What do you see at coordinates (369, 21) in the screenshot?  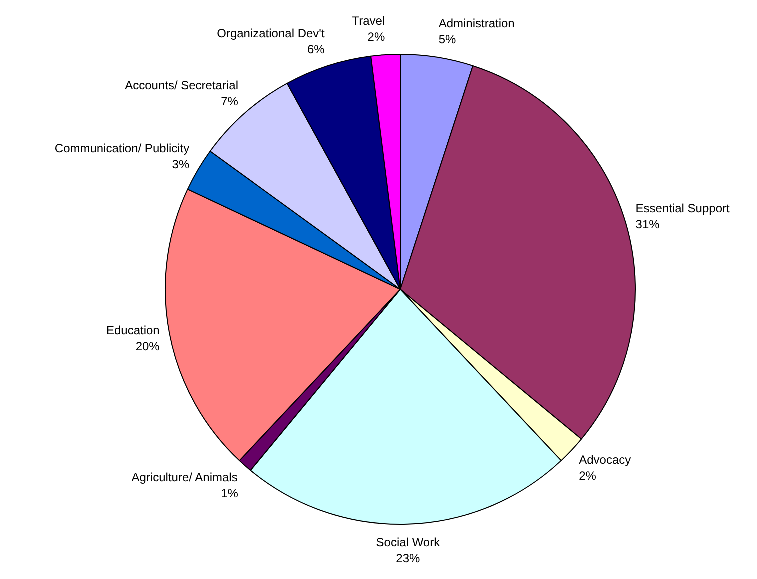 I see `slice-label: Travel` at bounding box center [369, 21].